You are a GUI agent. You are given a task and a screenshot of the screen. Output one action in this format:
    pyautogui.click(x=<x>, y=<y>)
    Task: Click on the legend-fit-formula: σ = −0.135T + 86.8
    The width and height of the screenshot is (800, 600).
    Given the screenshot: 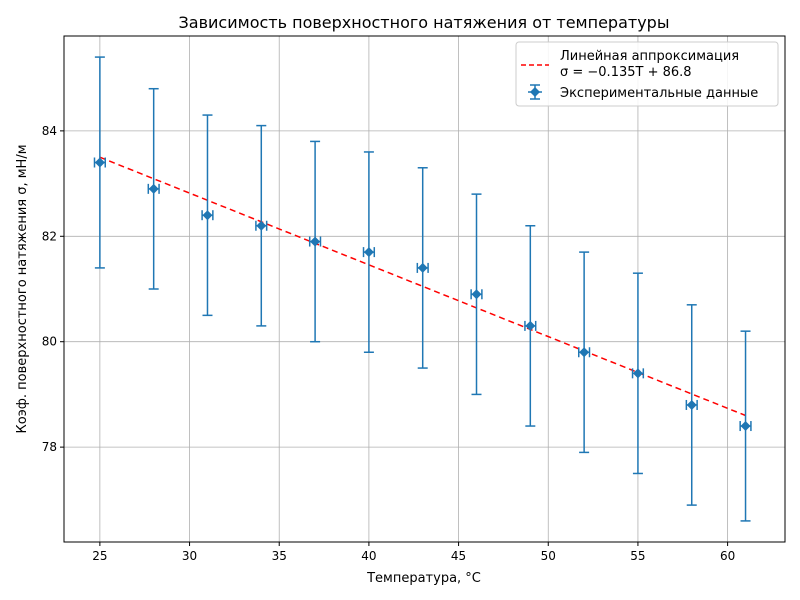 What is the action you would take?
    pyautogui.click(x=626, y=72)
    